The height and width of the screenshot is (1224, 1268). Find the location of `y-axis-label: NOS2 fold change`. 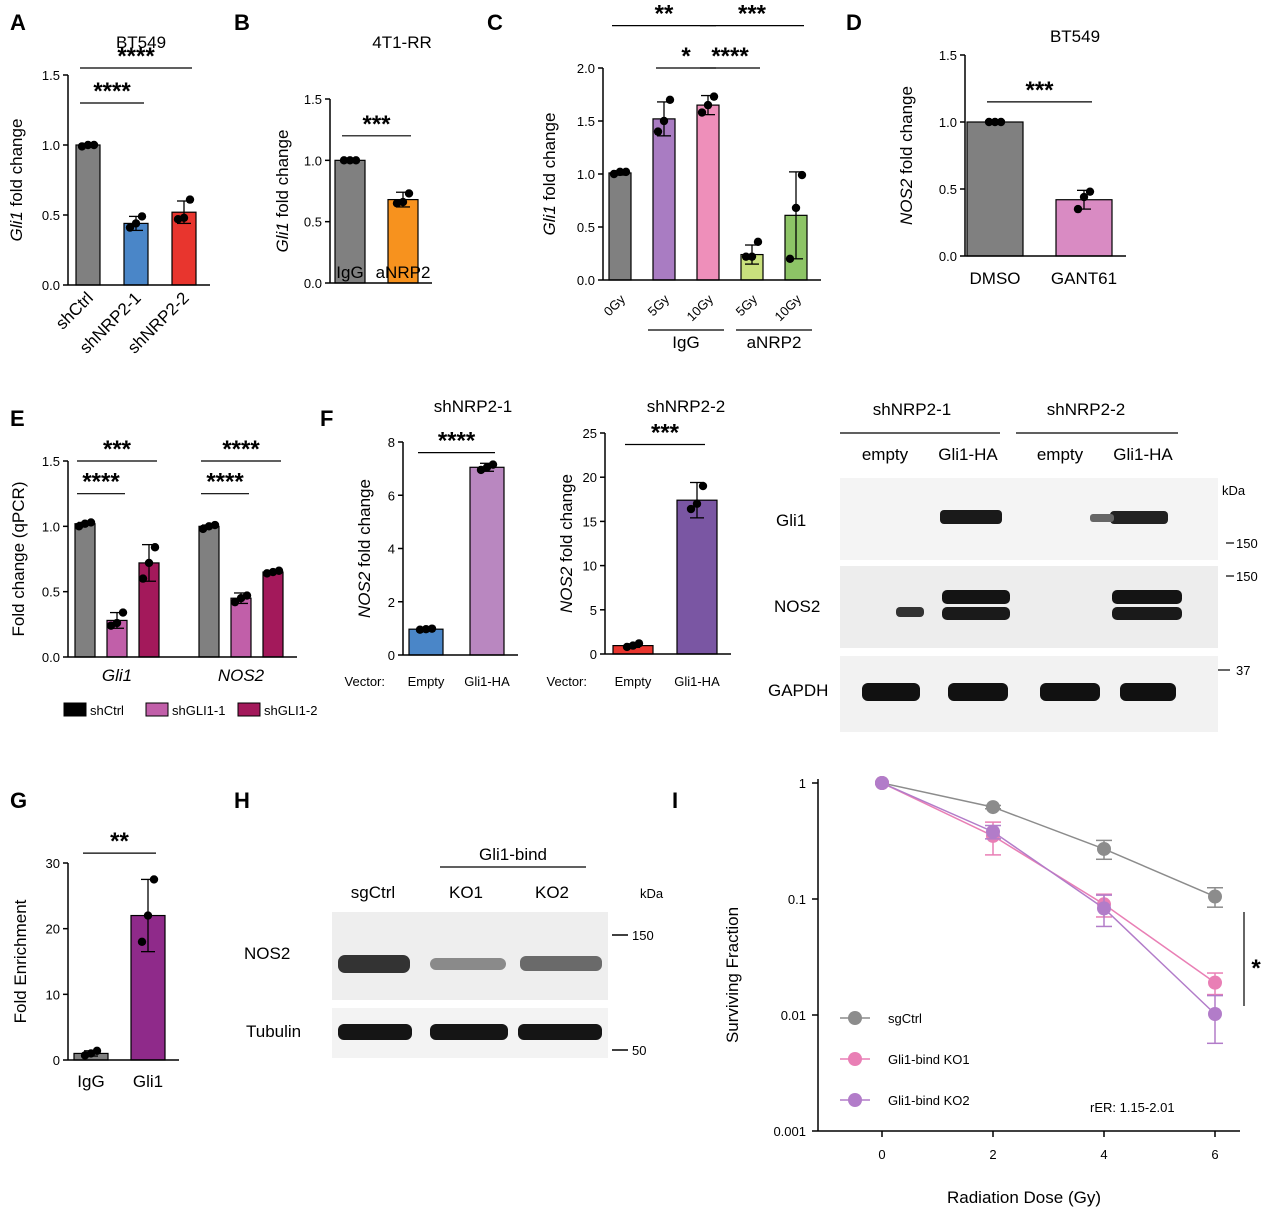

y-axis-label: NOS2 fold change is located at coordinates (566, 543).